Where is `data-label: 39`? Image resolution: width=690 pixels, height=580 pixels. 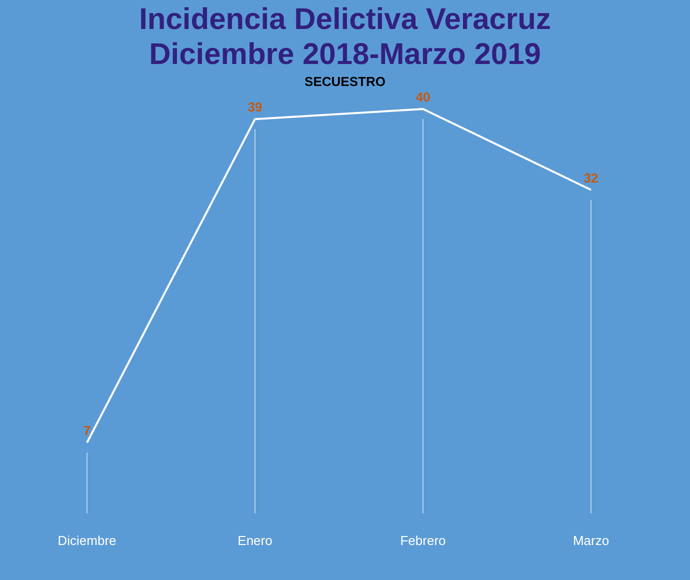
data-label: 39 is located at coordinates (255, 107).